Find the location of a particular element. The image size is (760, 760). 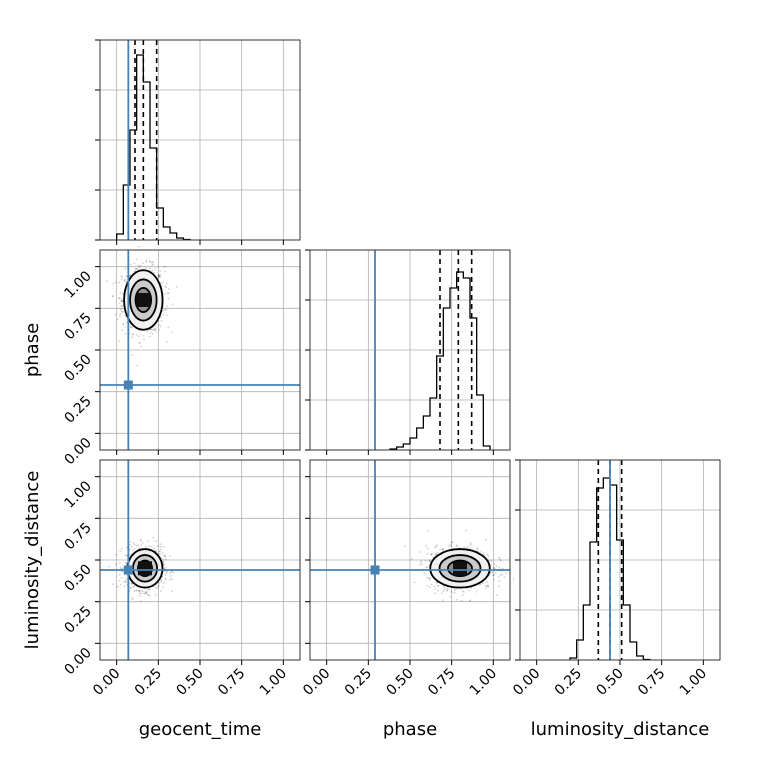

x-axis-label-phase: phase is located at coordinates (410, 729).